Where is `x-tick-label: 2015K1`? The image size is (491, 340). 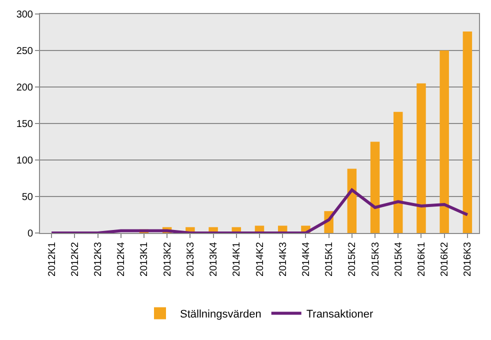 x-tick-label: 2015K1 is located at coordinates (330, 259).